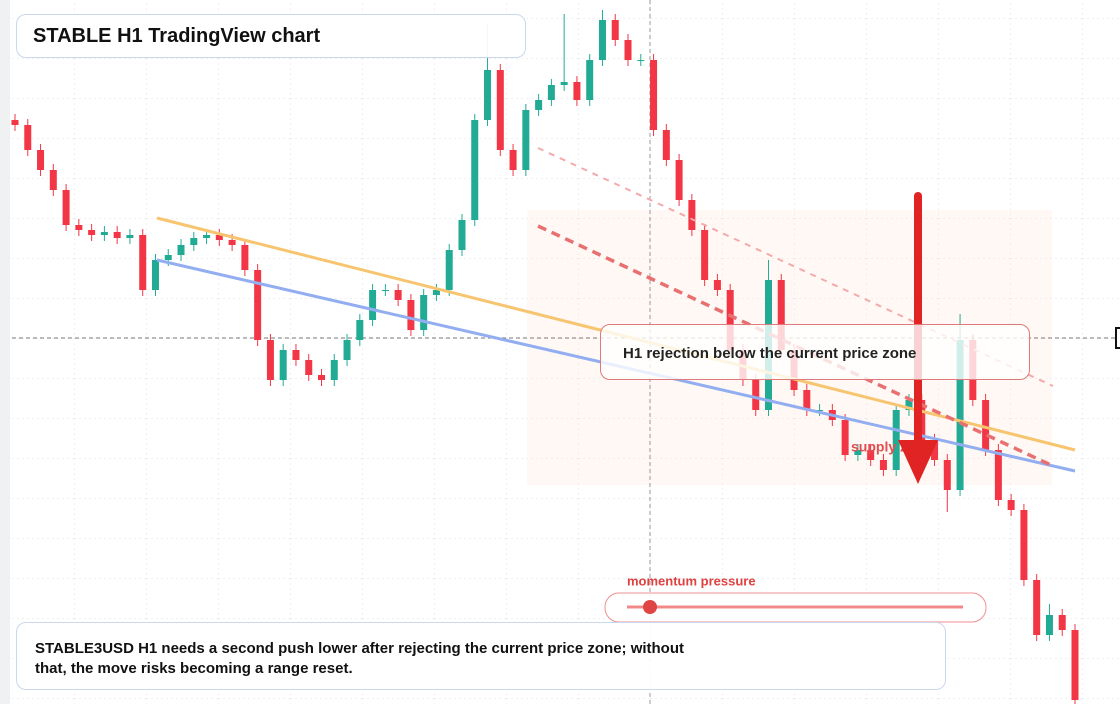 The width and height of the screenshot is (1120, 704). I want to click on arrow-head, so click(918, 462).